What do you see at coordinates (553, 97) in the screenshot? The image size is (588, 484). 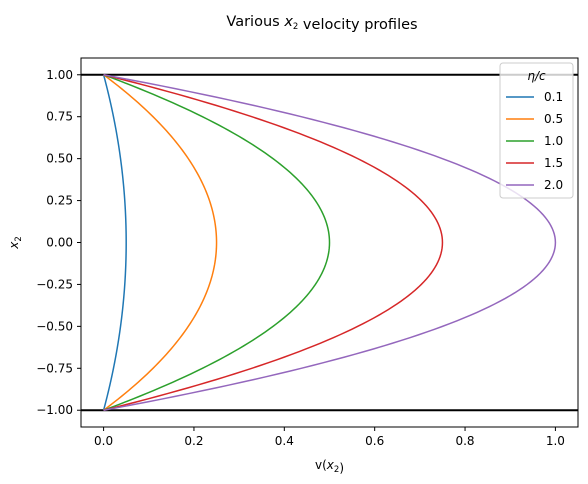 I see `legend-label-0.1: 0.1` at bounding box center [553, 97].